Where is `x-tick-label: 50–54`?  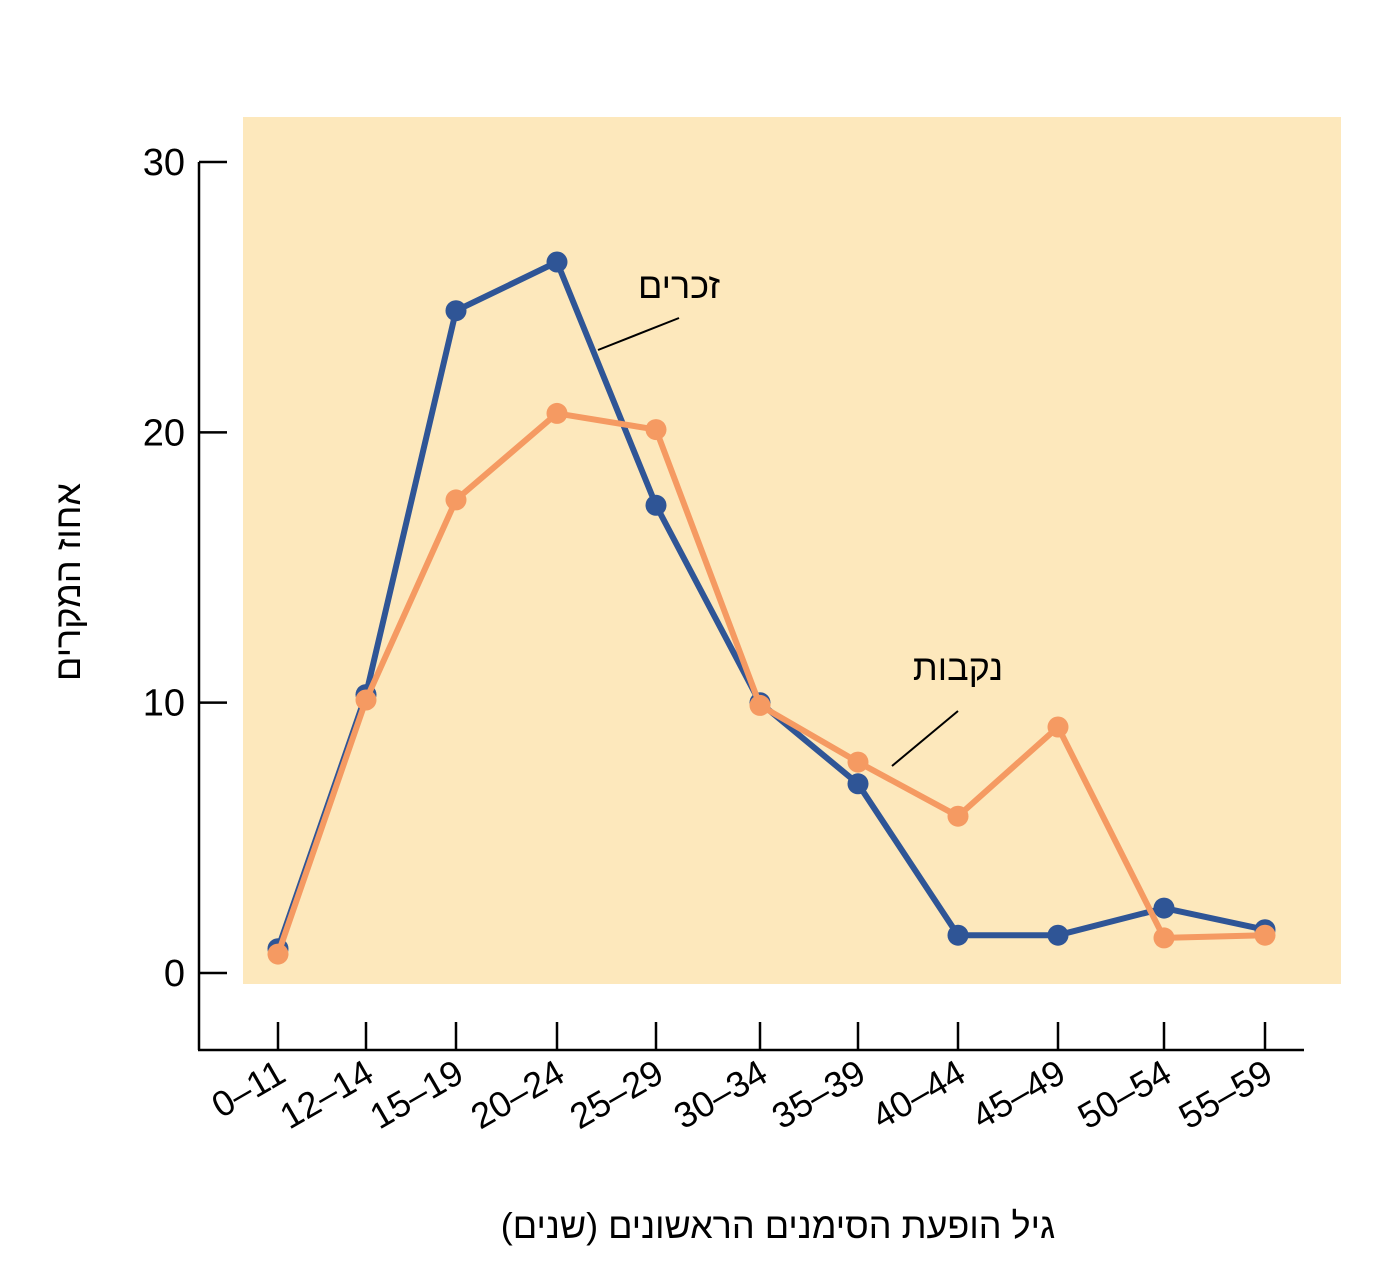 x-tick-label: 50–54 is located at coordinates (1124, 1094).